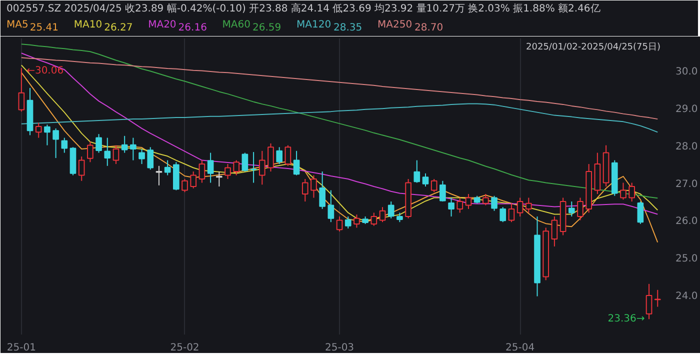 Image resolution: width=700 pixels, height=354 pixels. What do you see at coordinates (17, 25) in the screenshot?
I see `text: MA5` at bounding box center [17, 25].